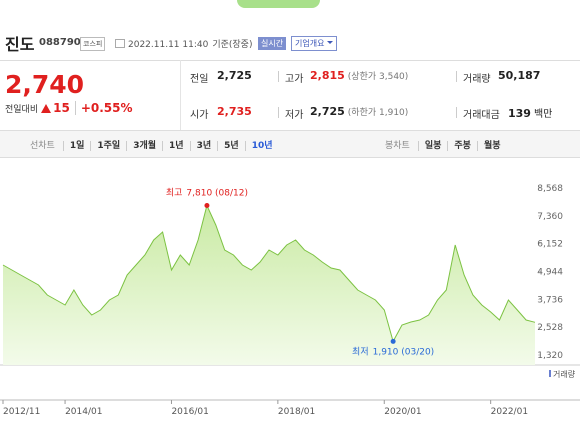  What do you see at coordinates (550, 273) in the screenshot?
I see `y-tick-label: 4,944` at bounding box center [550, 273].